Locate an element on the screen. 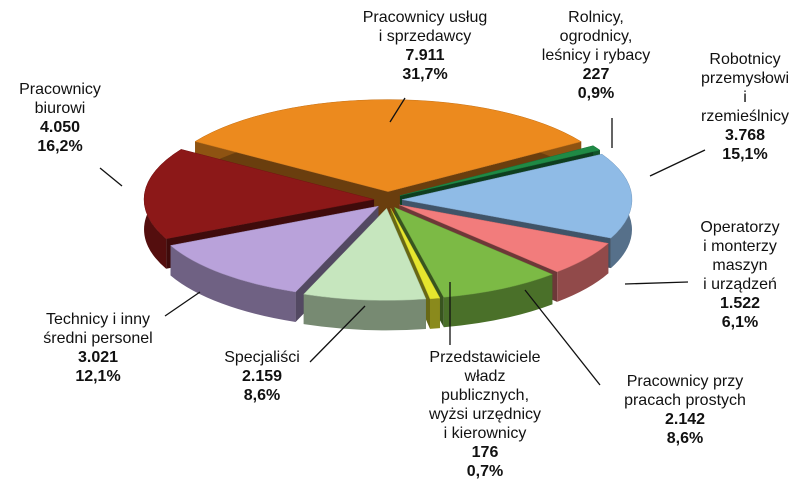 This screenshot has height=498, width=811. value-label: 176 is located at coordinates (485, 452).